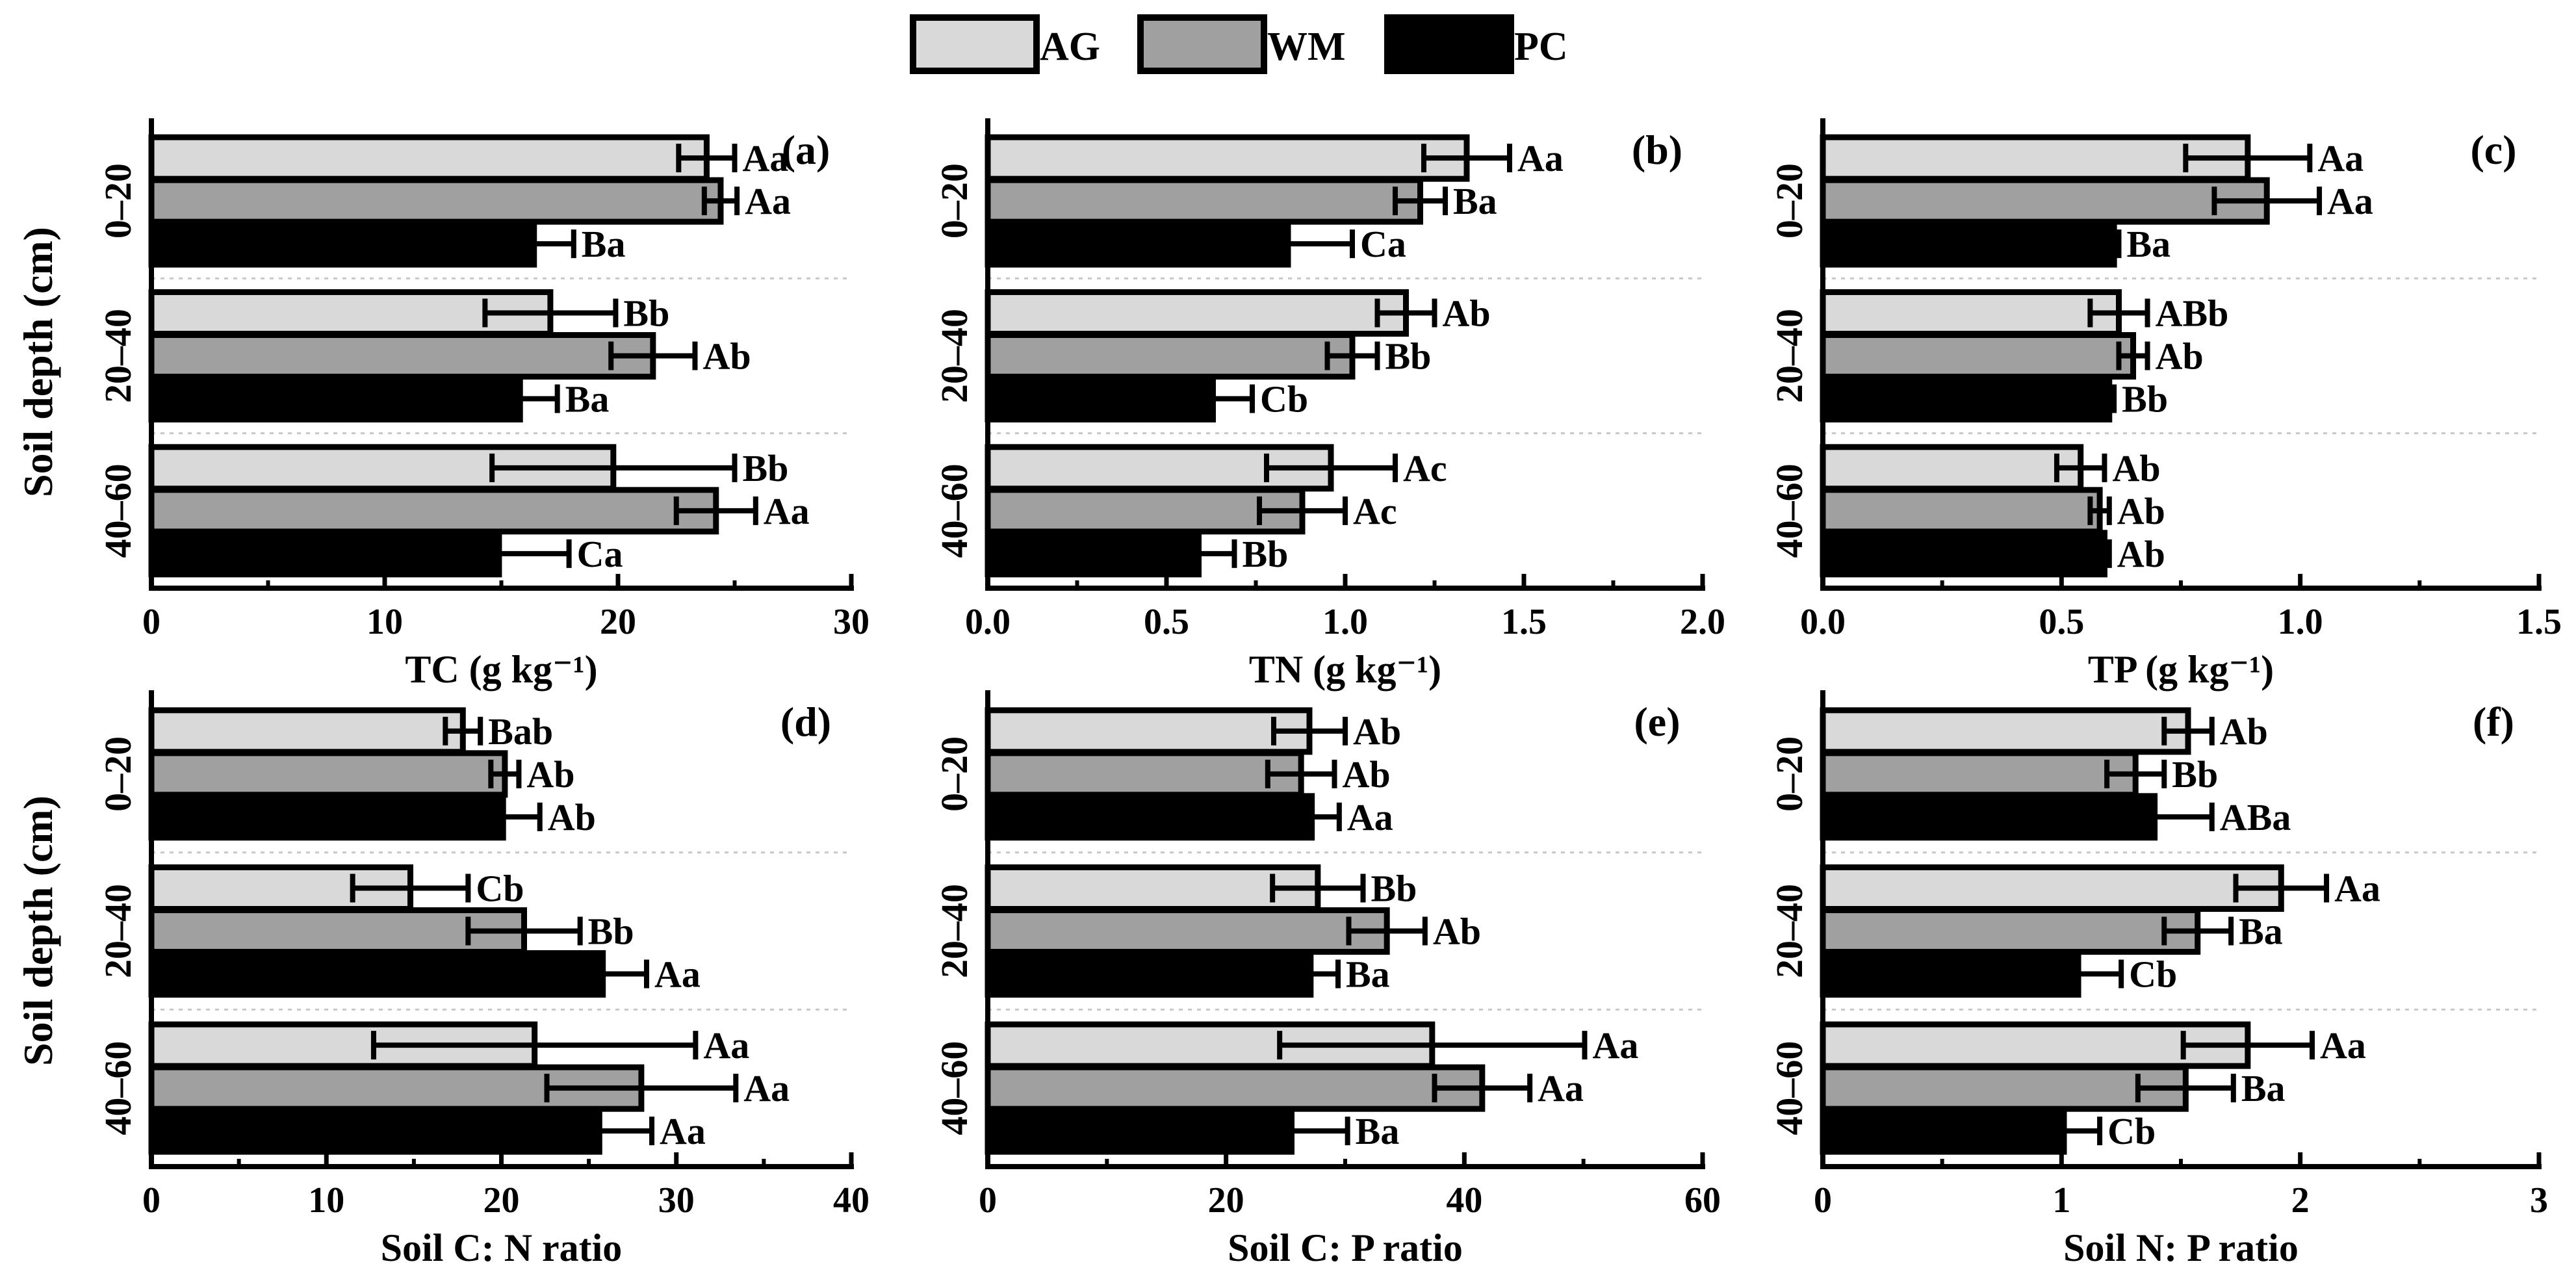 The height and width of the screenshot is (1281, 2576). Describe the element at coordinates (676, 1200) in the screenshot. I see `x-tick-label: 30` at that location.